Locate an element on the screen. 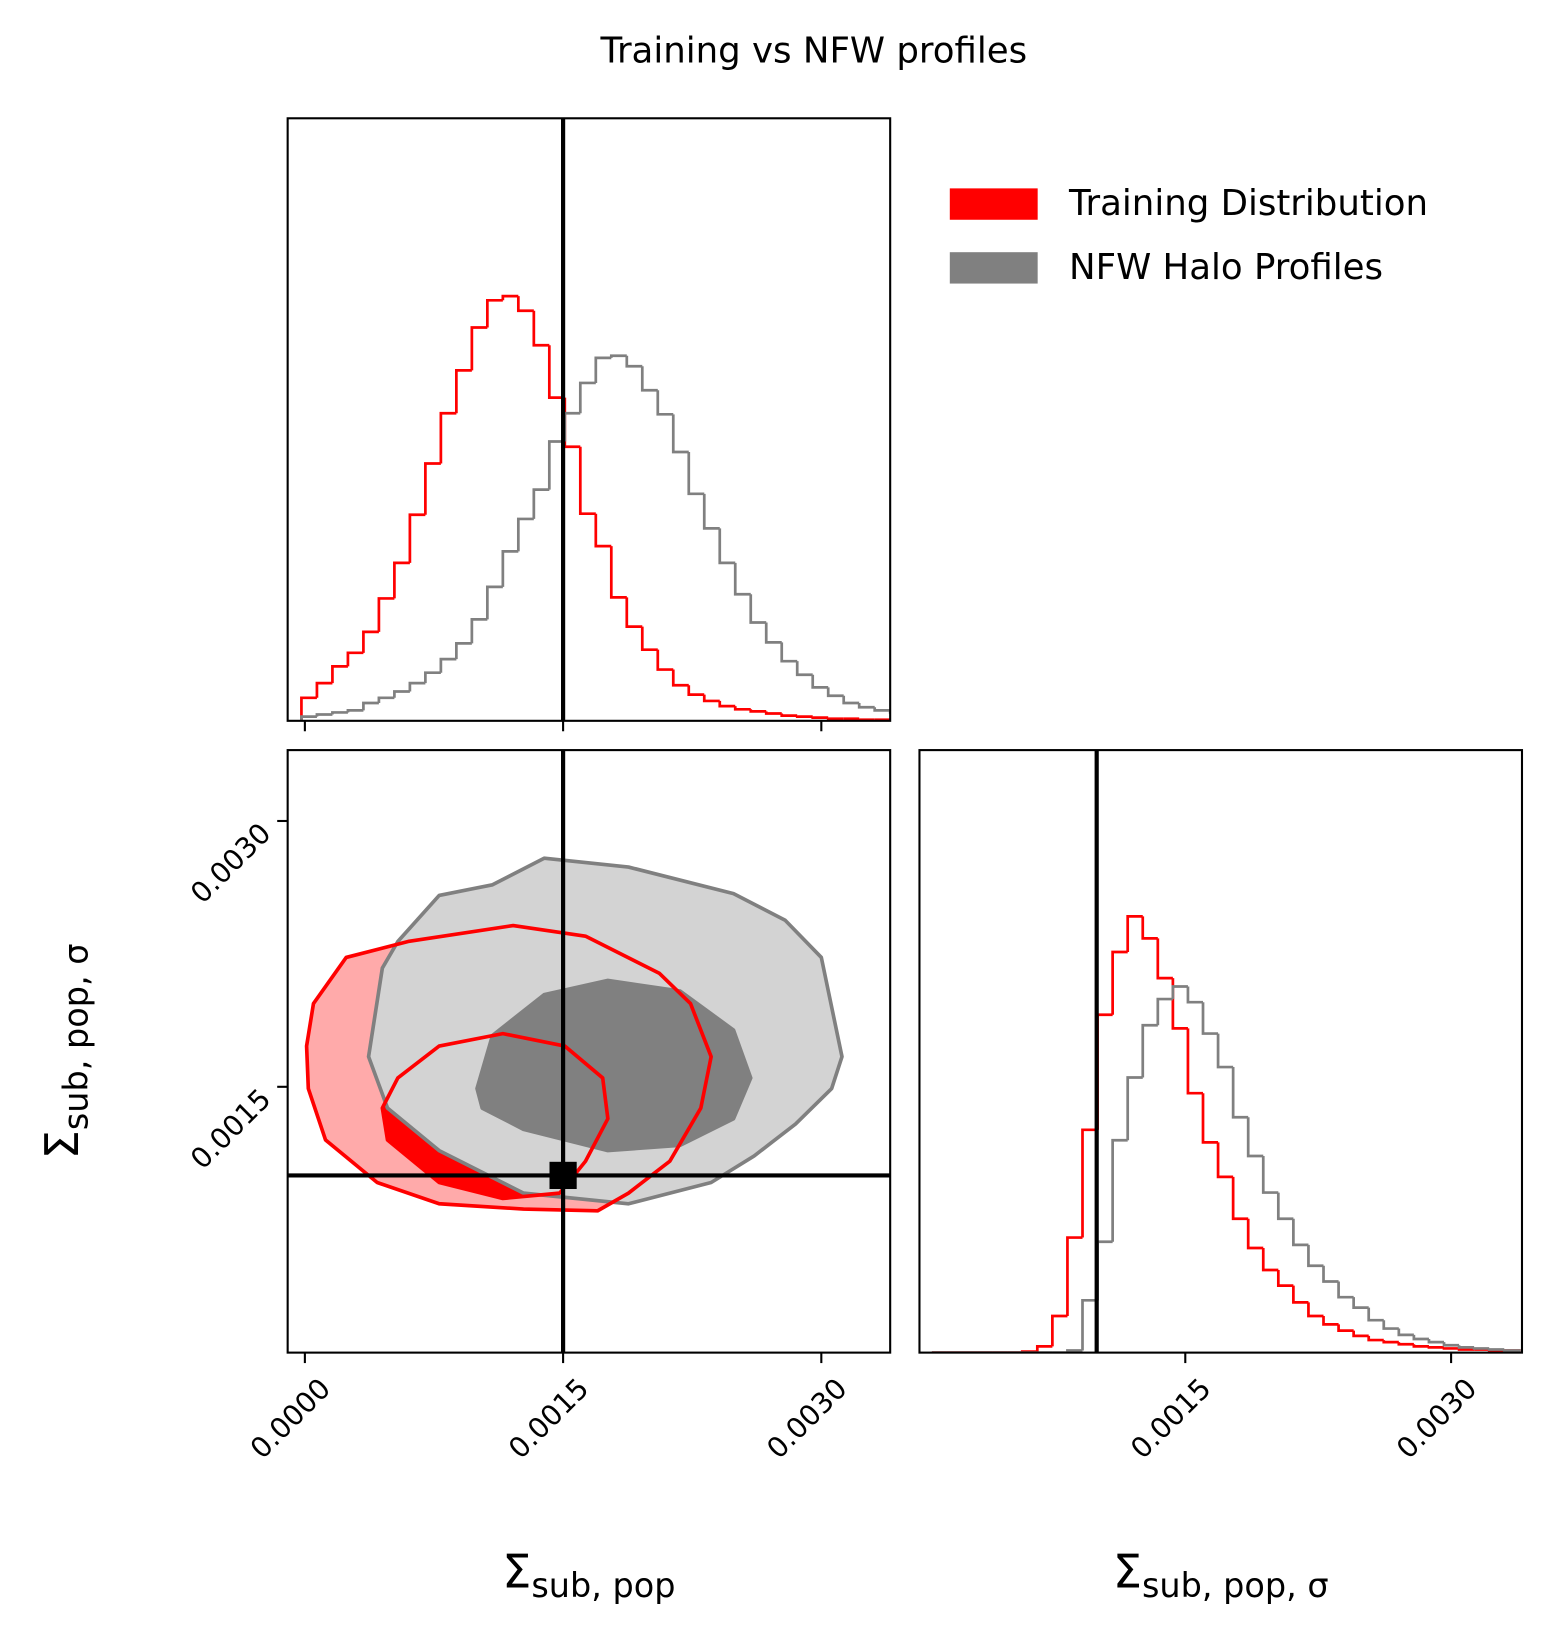 This screenshot has width=1545, height=1632. panel is located at coordinates (589, 1051).